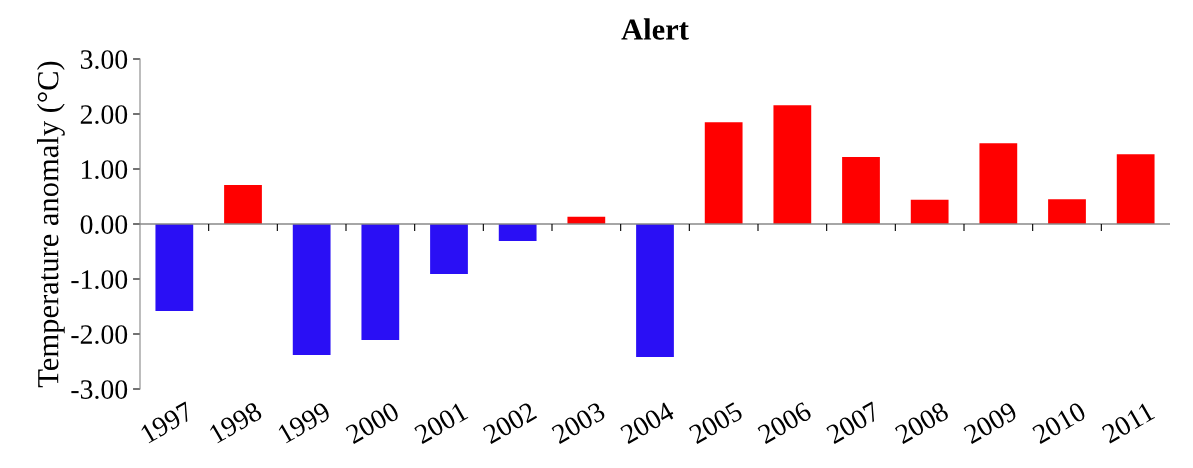 The image size is (1193, 468). I want to click on x-tick-label: 2010, so click(1059, 423).